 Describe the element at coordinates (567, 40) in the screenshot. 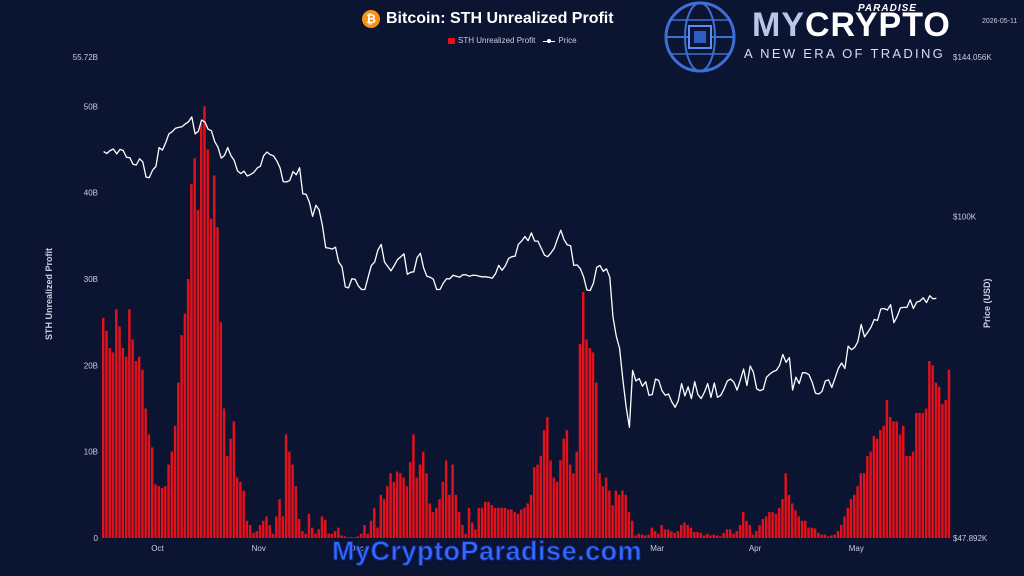

I see `legend-label-price: Price` at that location.